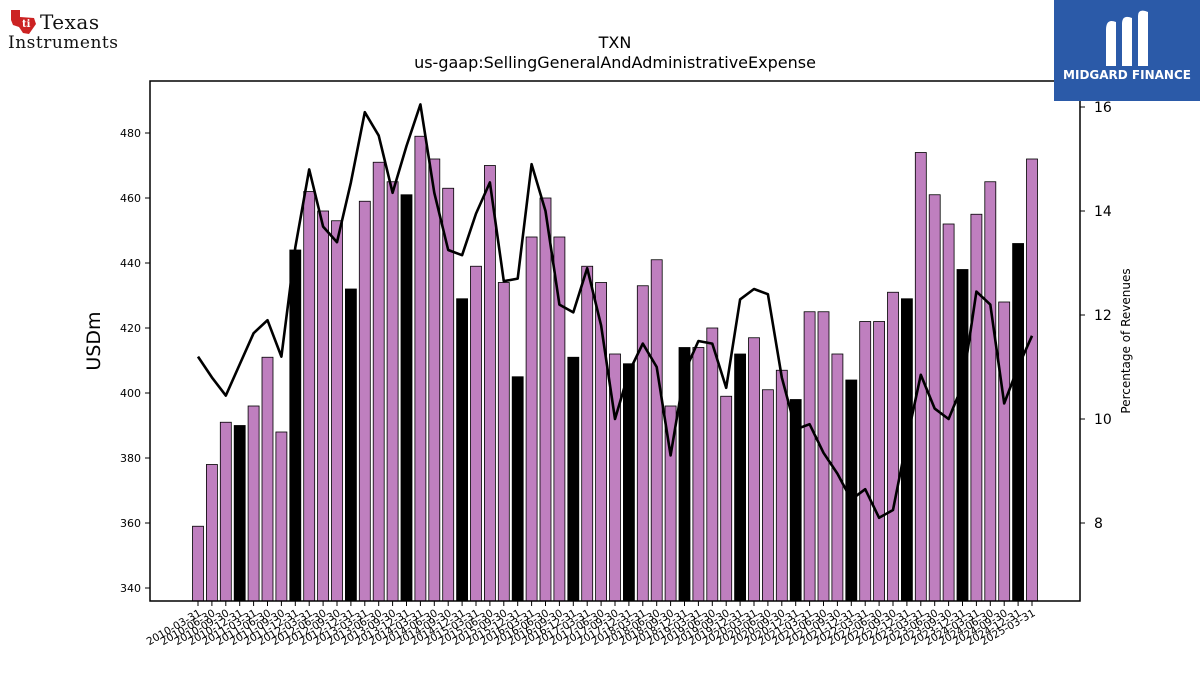 This screenshot has width=1200, height=675. What do you see at coordinates (1098, 524) in the screenshot?
I see `y2-tick-label: 8` at bounding box center [1098, 524].